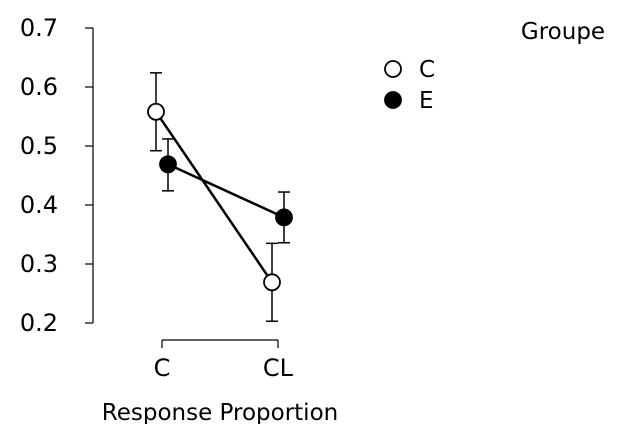 The width and height of the screenshot is (622, 424). I want to click on series-layer, so click(220, 197).